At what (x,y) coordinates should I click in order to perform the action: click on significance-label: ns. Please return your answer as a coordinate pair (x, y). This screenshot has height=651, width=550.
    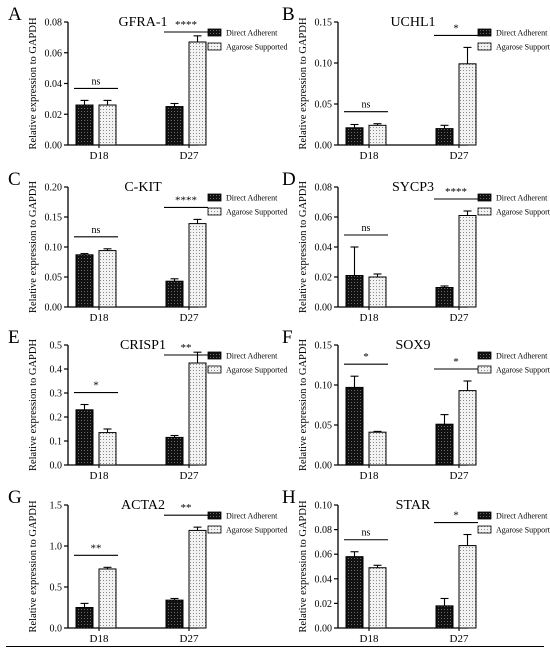
    Looking at the image, I should click on (366, 228).